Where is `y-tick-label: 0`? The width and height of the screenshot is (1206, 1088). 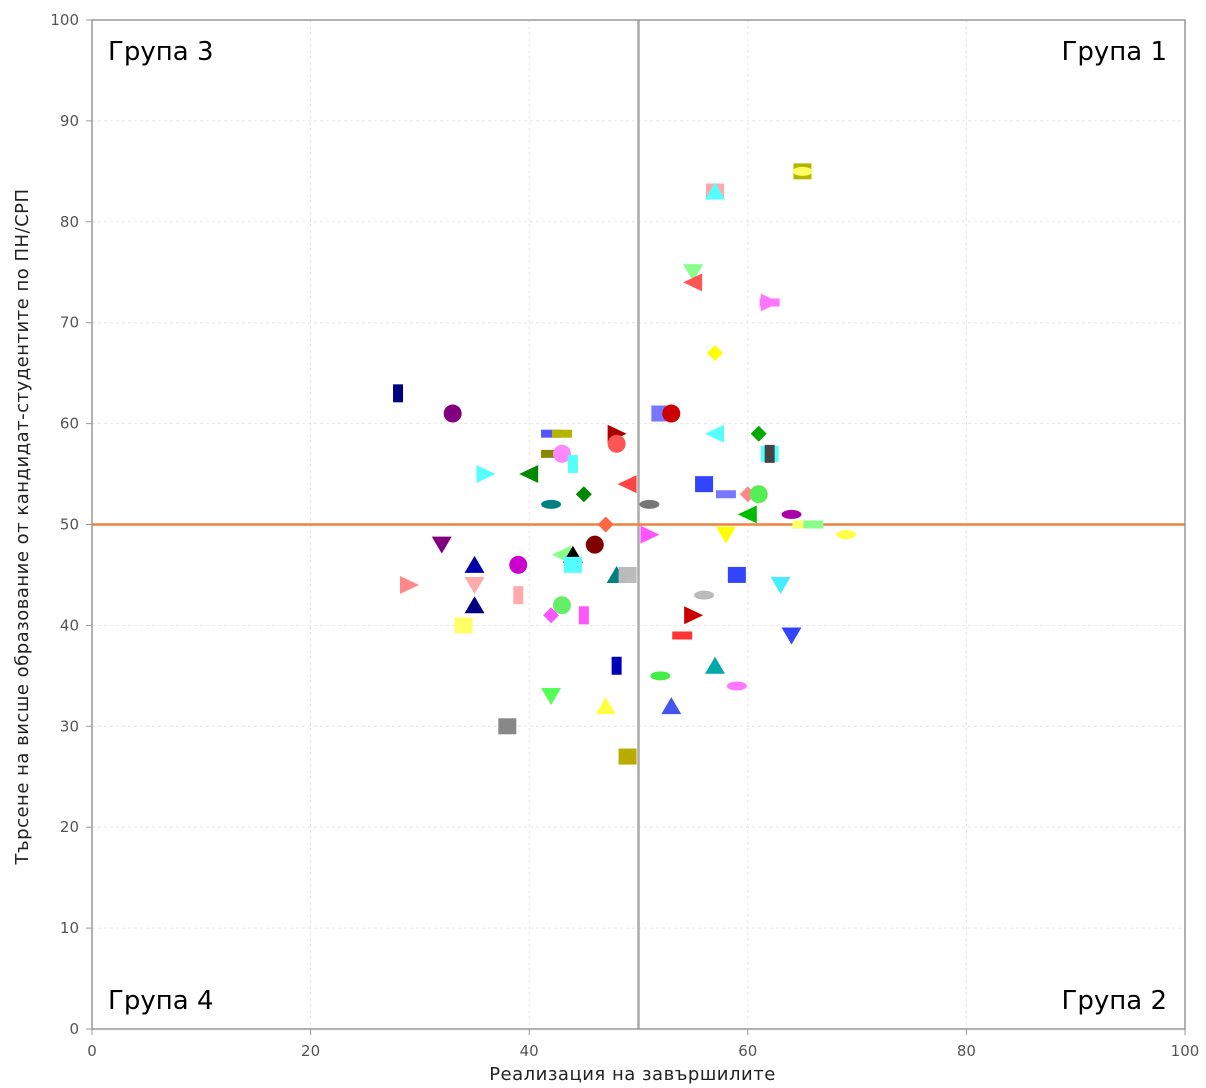 y-tick-label: 0 is located at coordinates (74, 1029).